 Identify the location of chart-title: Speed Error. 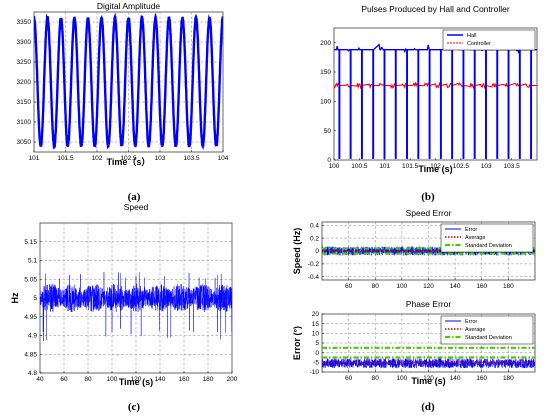
(429, 213).